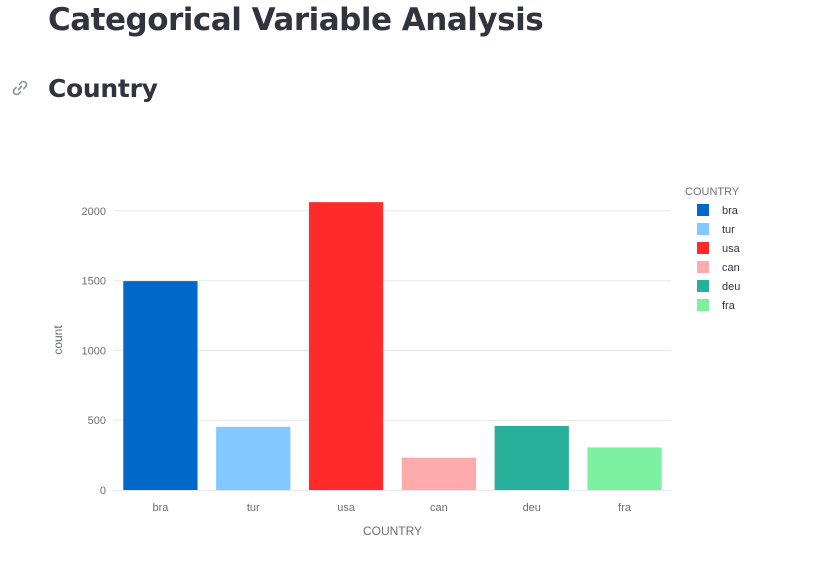  What do you see at coordinates (160, 385) in the screenshot?
I see `bar-bra` at bounding box center [160, 385].